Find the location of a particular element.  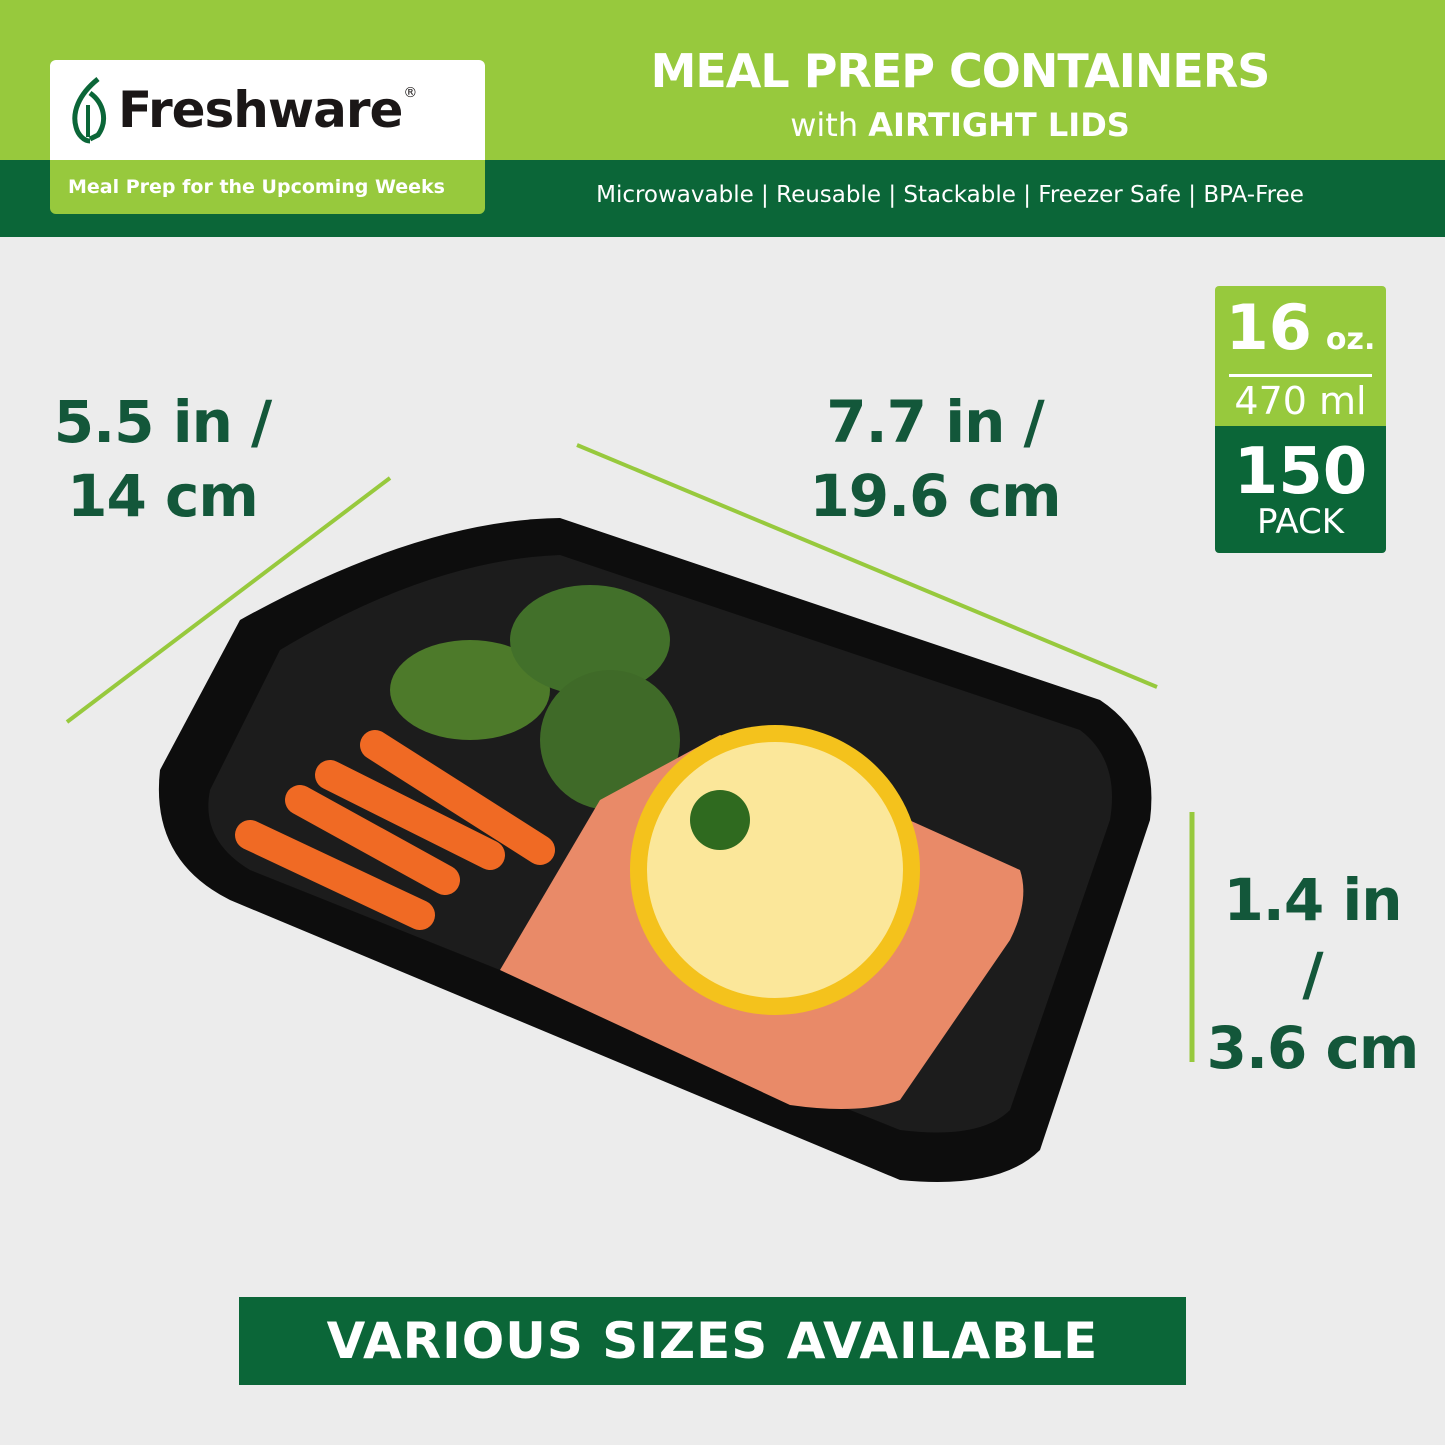

page-subtitle: with AIRTIGHT LIDS is located at coordinates (960, 125).